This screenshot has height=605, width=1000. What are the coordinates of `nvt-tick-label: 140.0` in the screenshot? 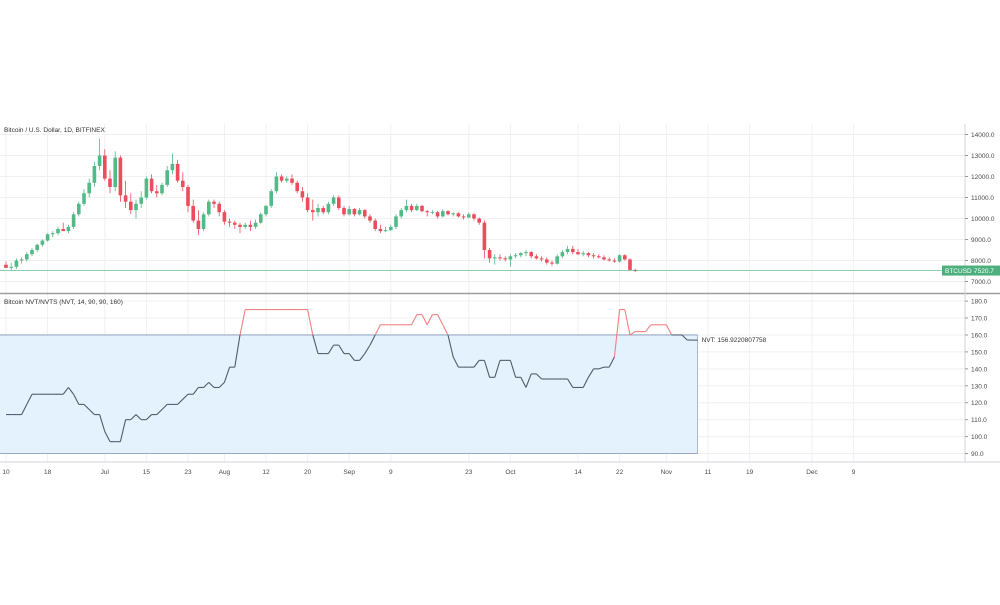 It's located at (979, 369).